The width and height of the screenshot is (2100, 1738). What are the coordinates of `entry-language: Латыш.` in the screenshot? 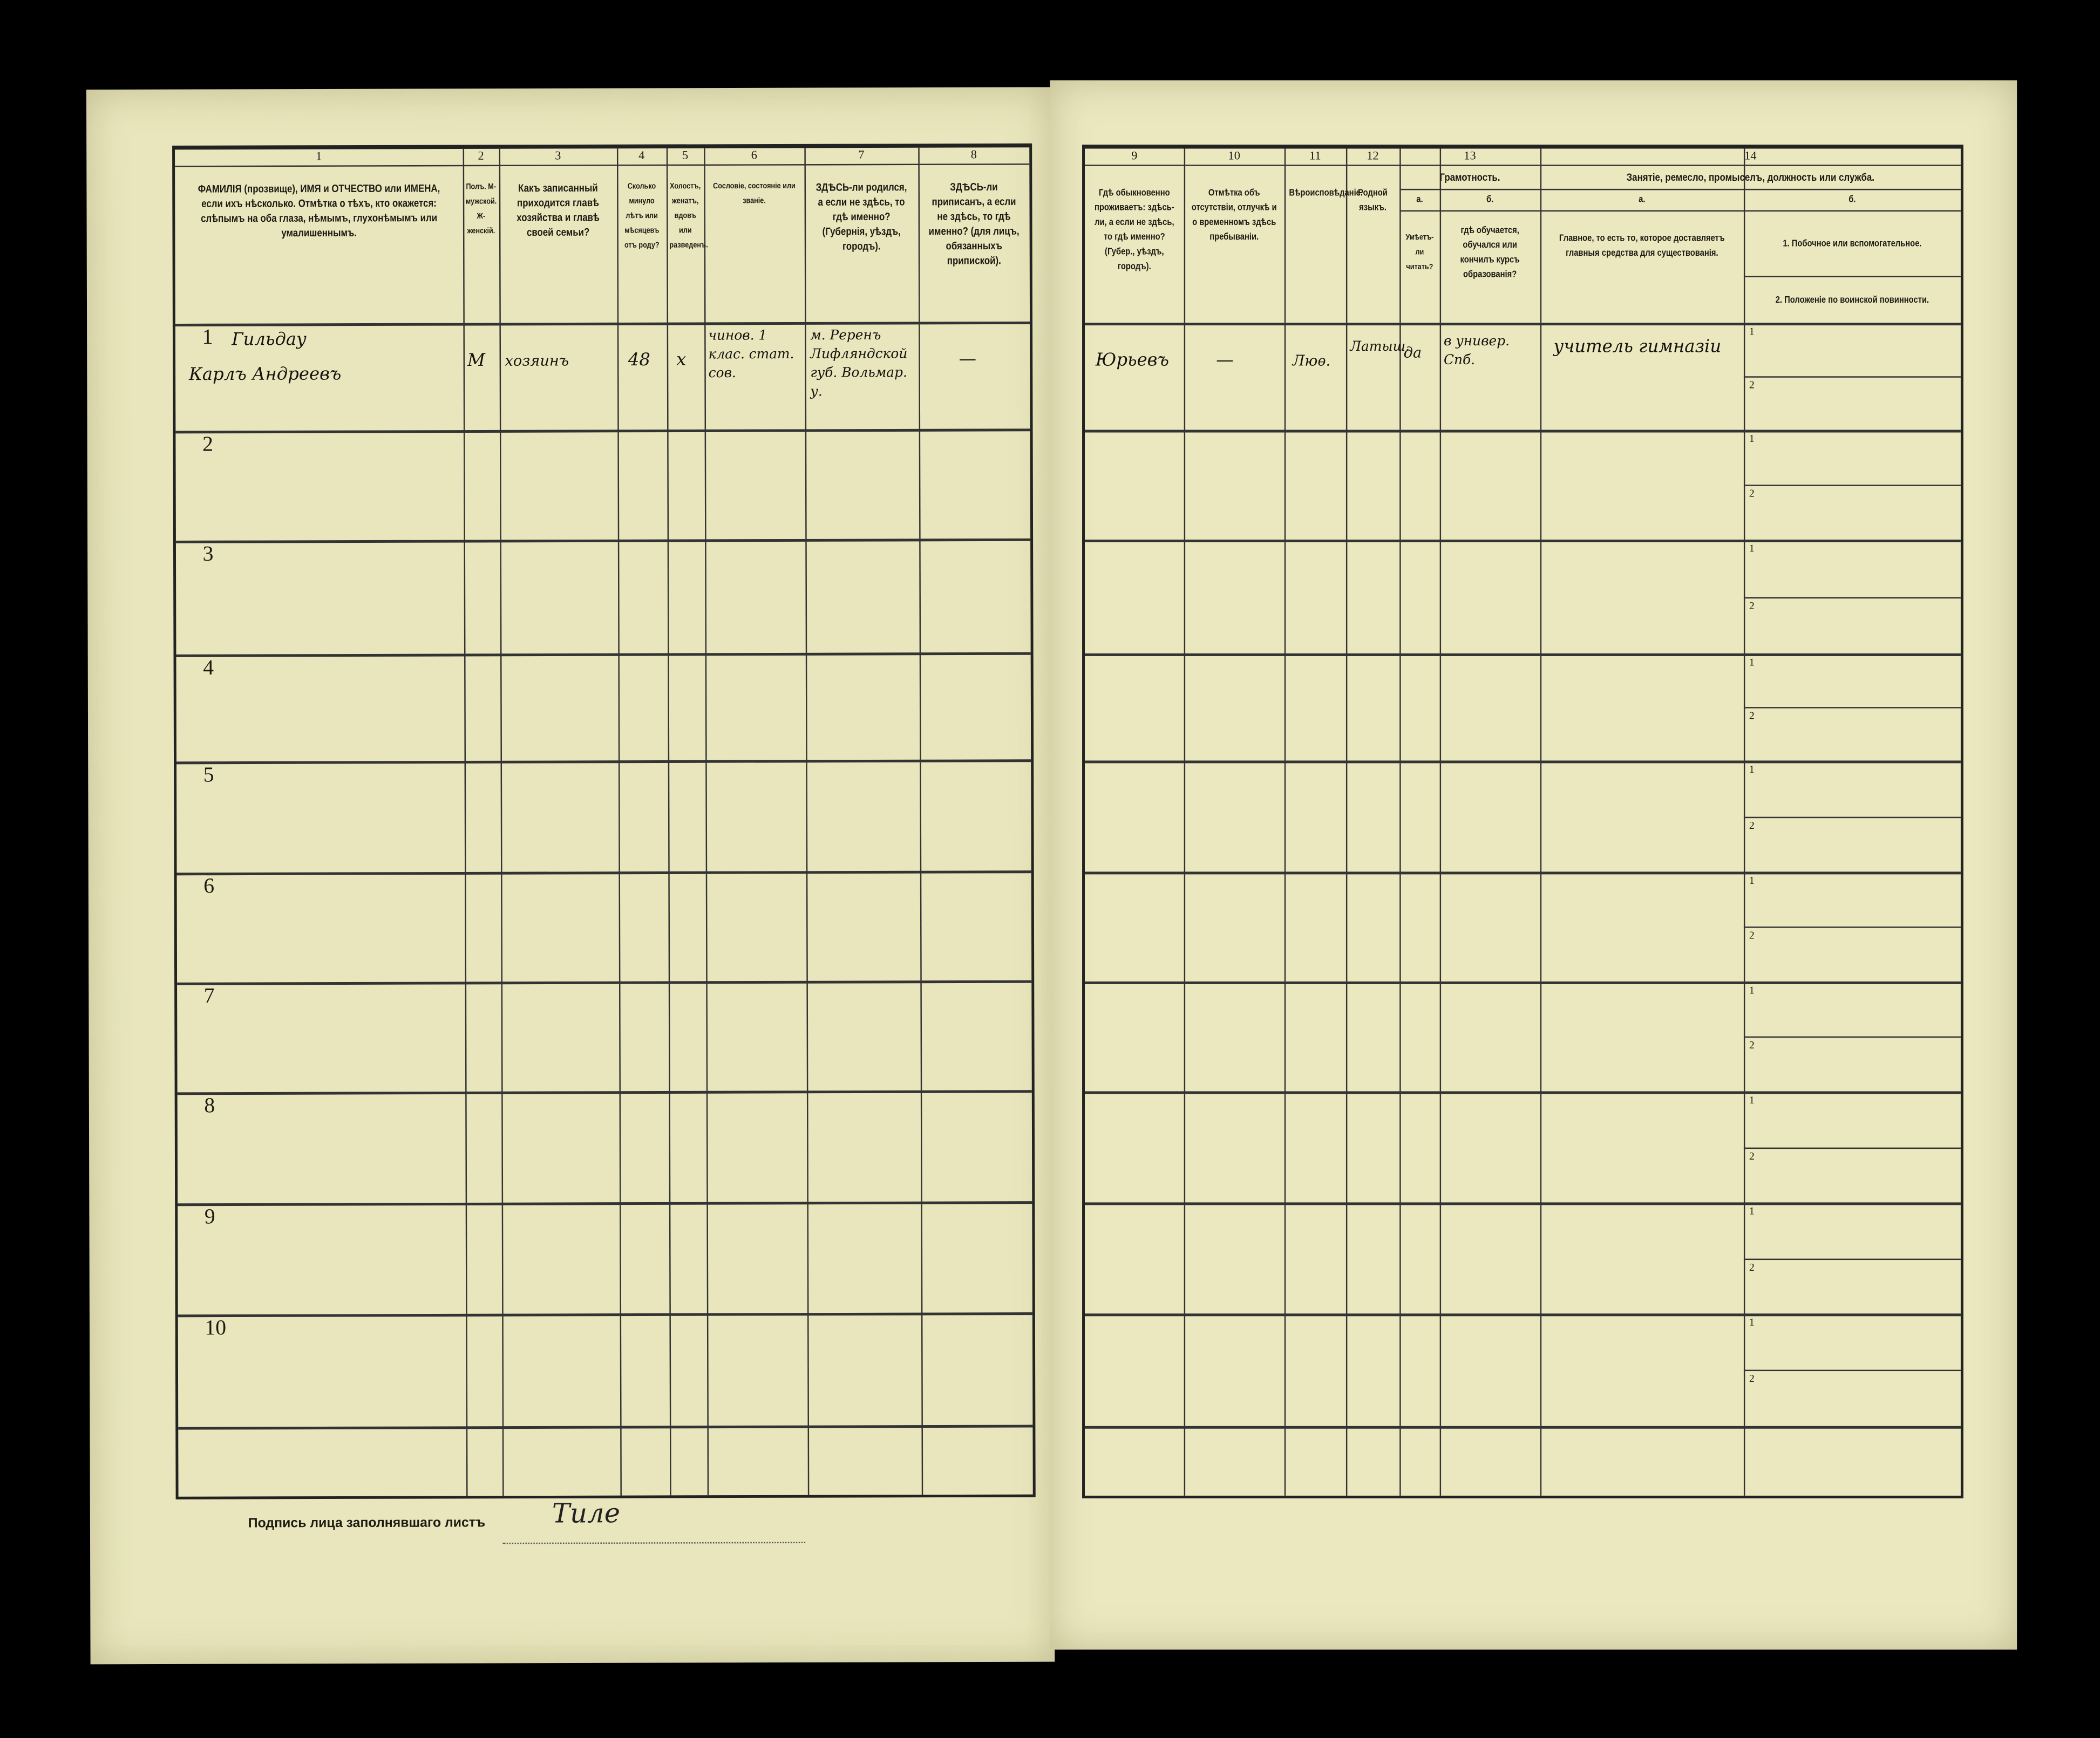 It's located at (1380, 347).